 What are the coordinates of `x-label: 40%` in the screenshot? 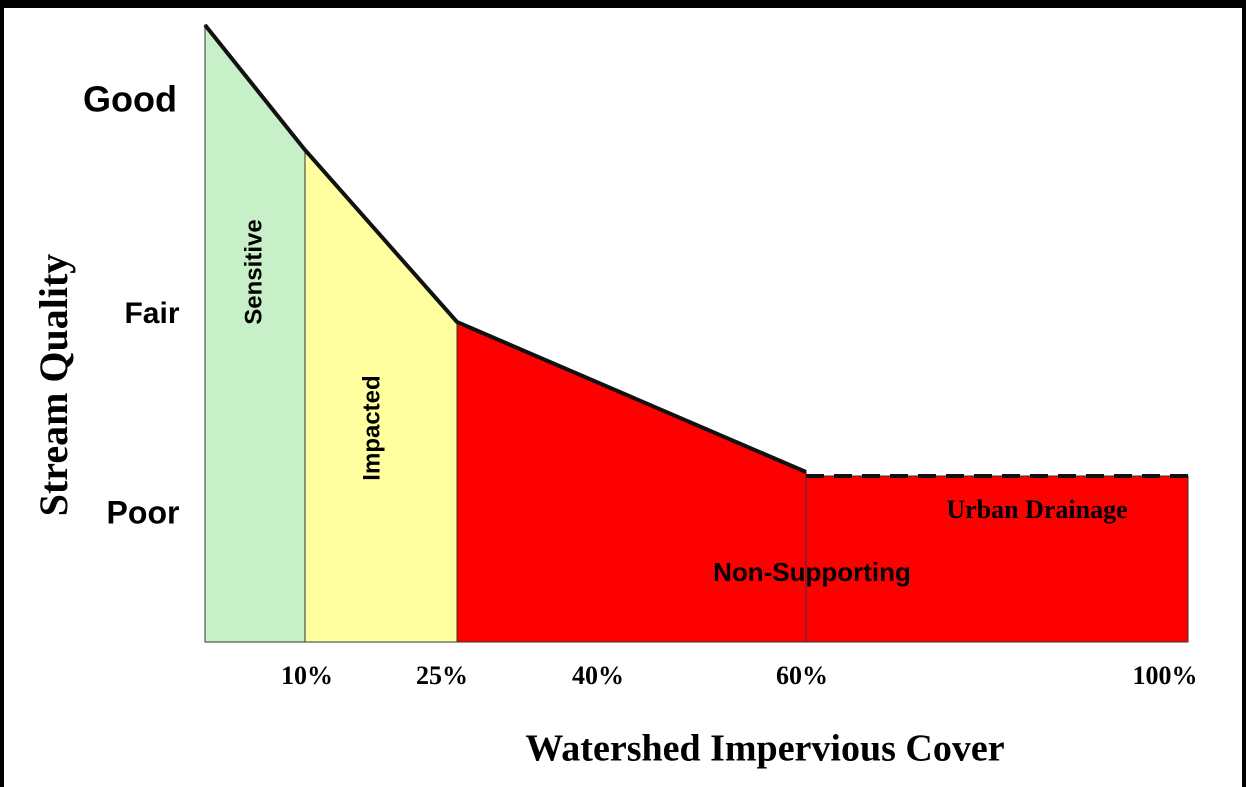 It's located at (598, 675).